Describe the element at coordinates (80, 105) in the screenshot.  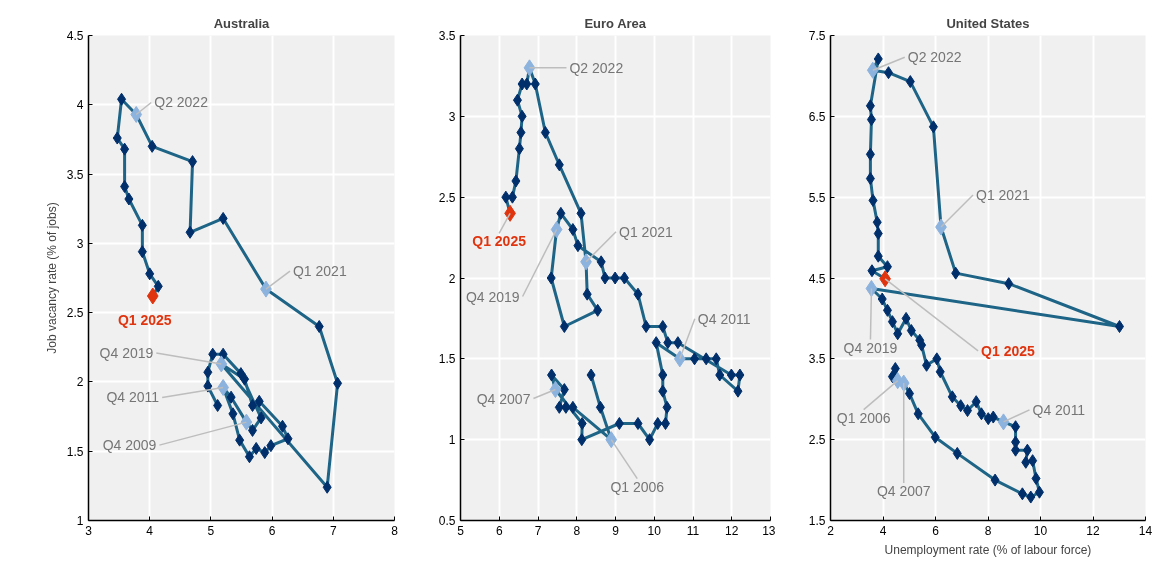
I see `y-tick-label: 4` at that location.